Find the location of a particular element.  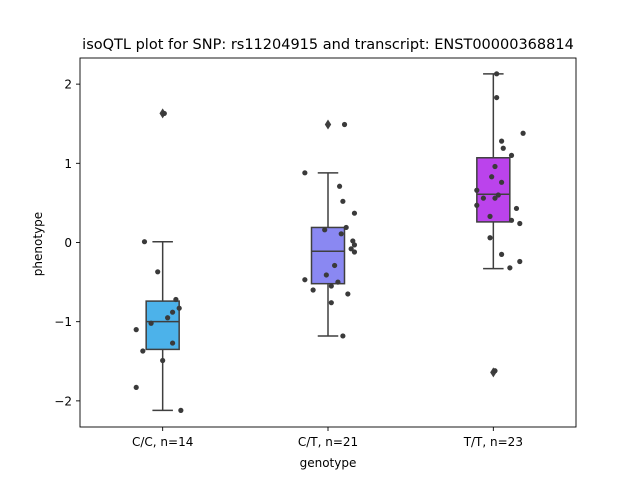

y-tick-label: 2 is located at coordinates (68, 85).